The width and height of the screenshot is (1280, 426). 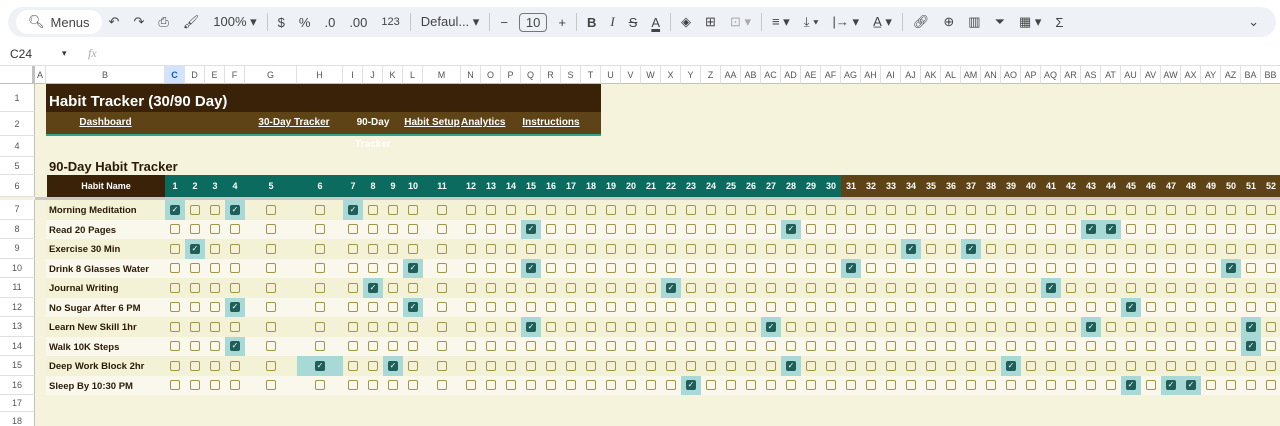 What do you see at coordinates (195, 75) in the screenshot?
I see `column-header: D` at bounding box center [195, 75].